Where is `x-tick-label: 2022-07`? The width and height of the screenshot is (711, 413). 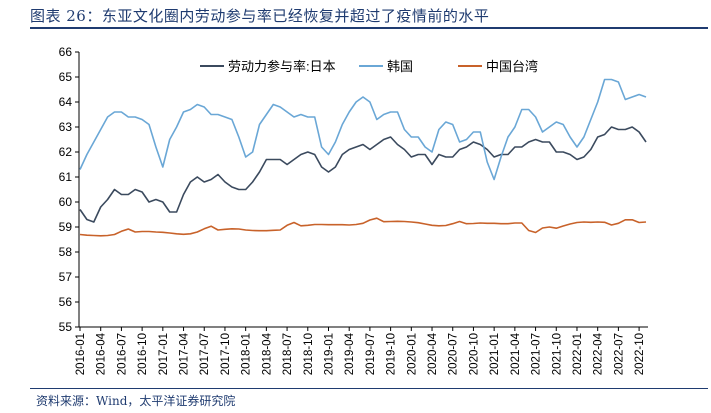 x-tick-label: 2022-07 is located at coordinates (619, 354).